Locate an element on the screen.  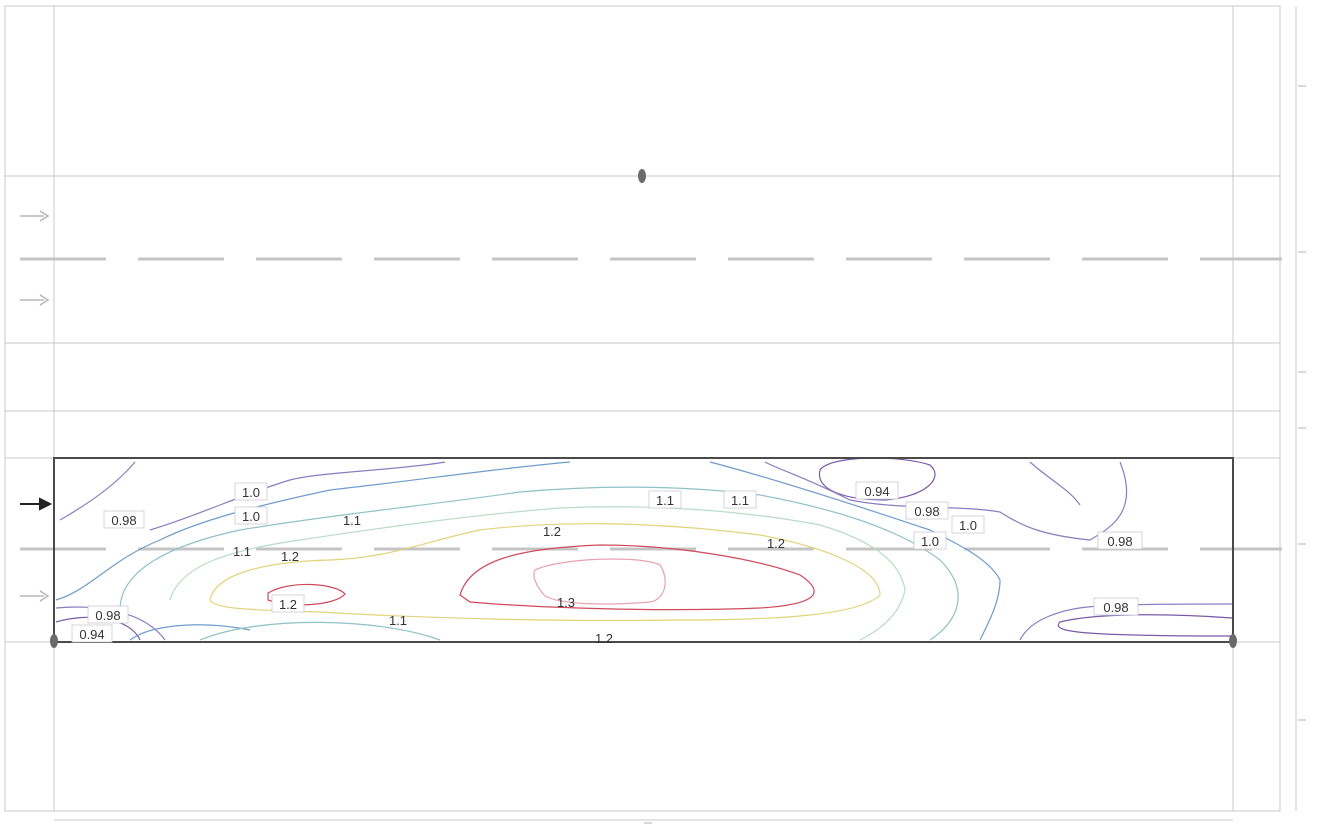
svg-text: 1.3 is located at coordinates (566, 602).